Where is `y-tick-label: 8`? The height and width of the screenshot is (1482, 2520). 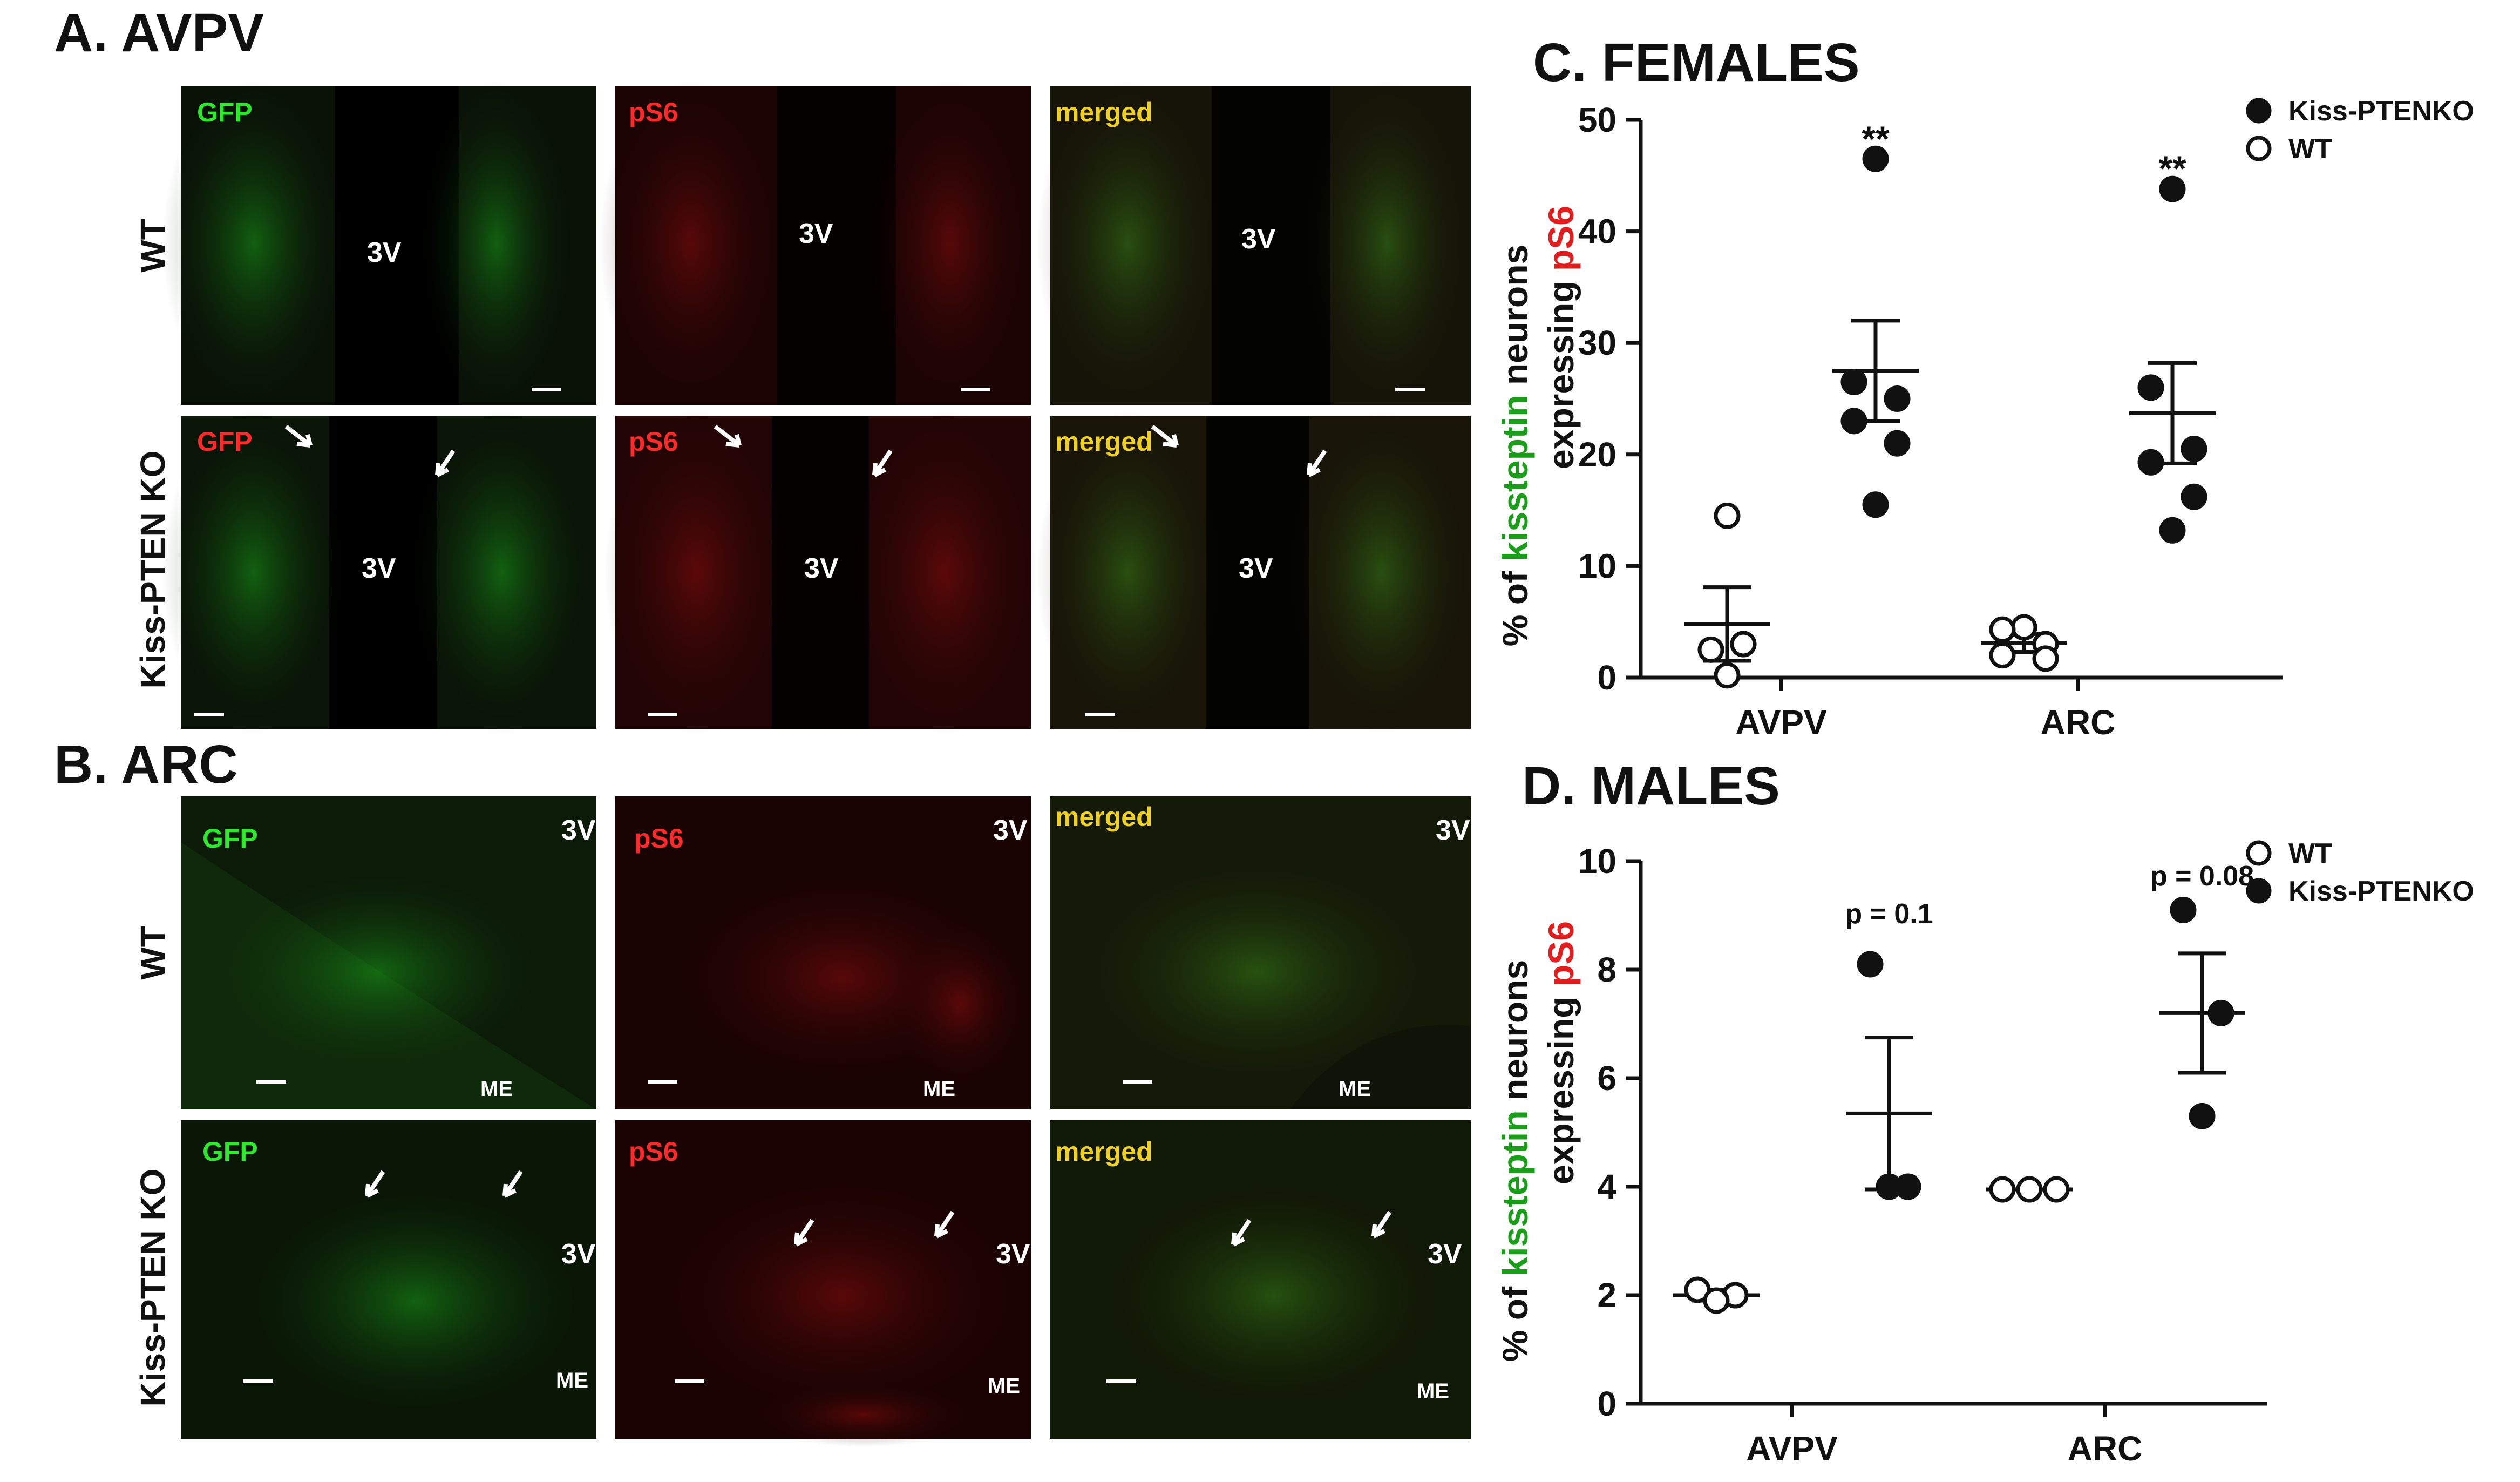 y-tick-label: 8 is located at coordinates (1607, 969).